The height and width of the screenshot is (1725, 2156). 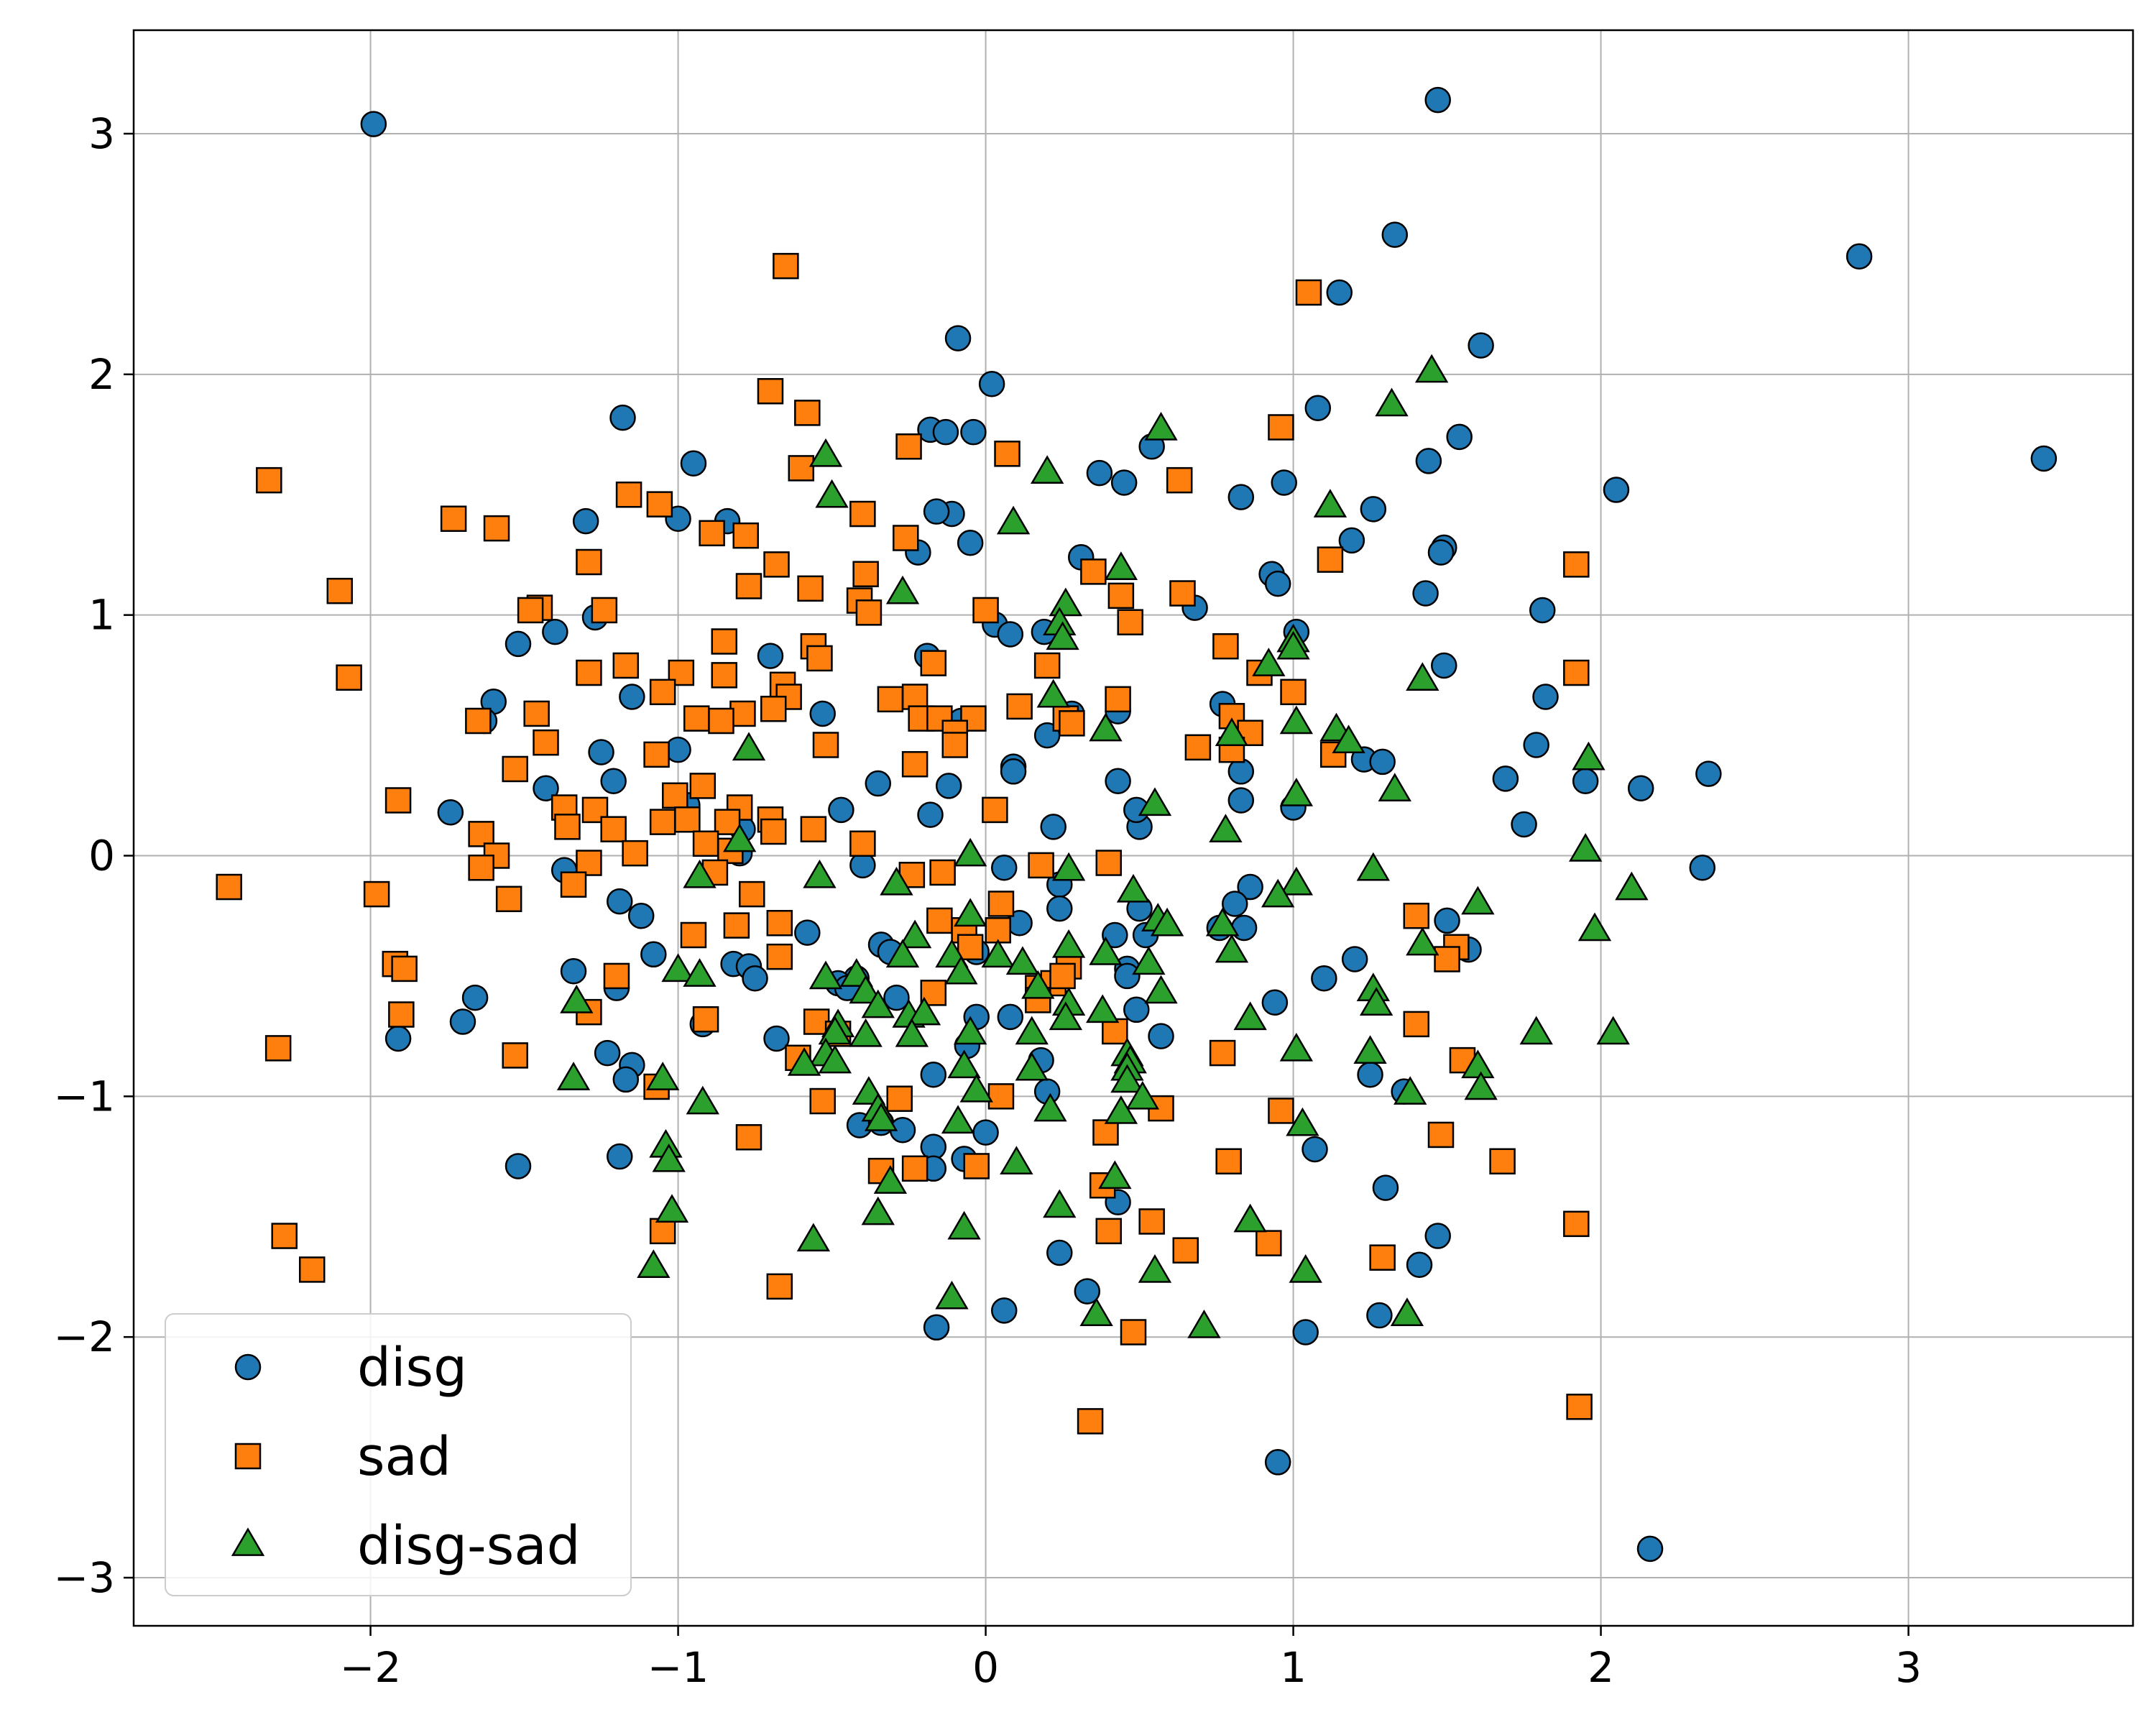 I want to click on y-tick-label: 0, so click(x=101, y=856).